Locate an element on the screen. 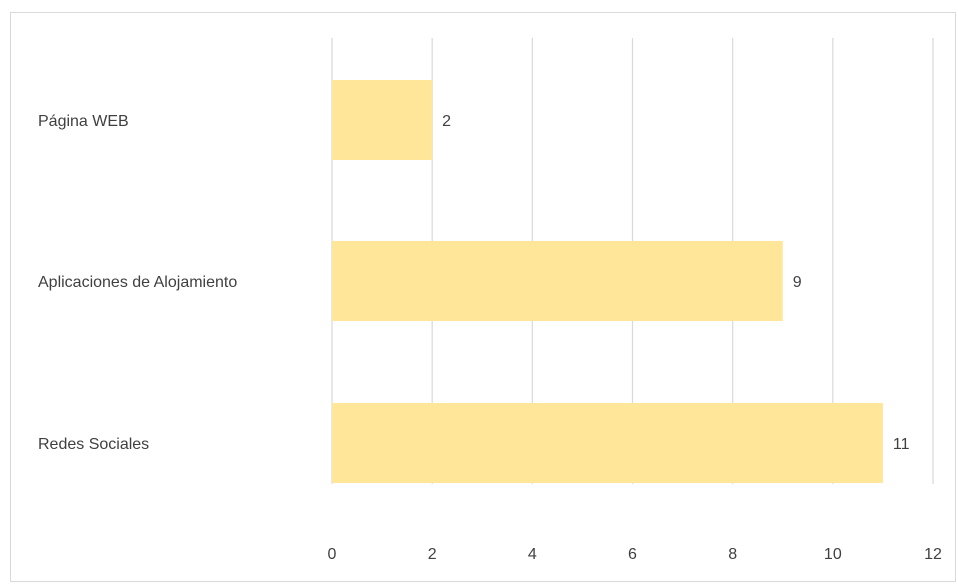 Image resolution: width=958 pixels, height=584 pixels. x-tick-label: 4 is located at coordinates (532, 554).